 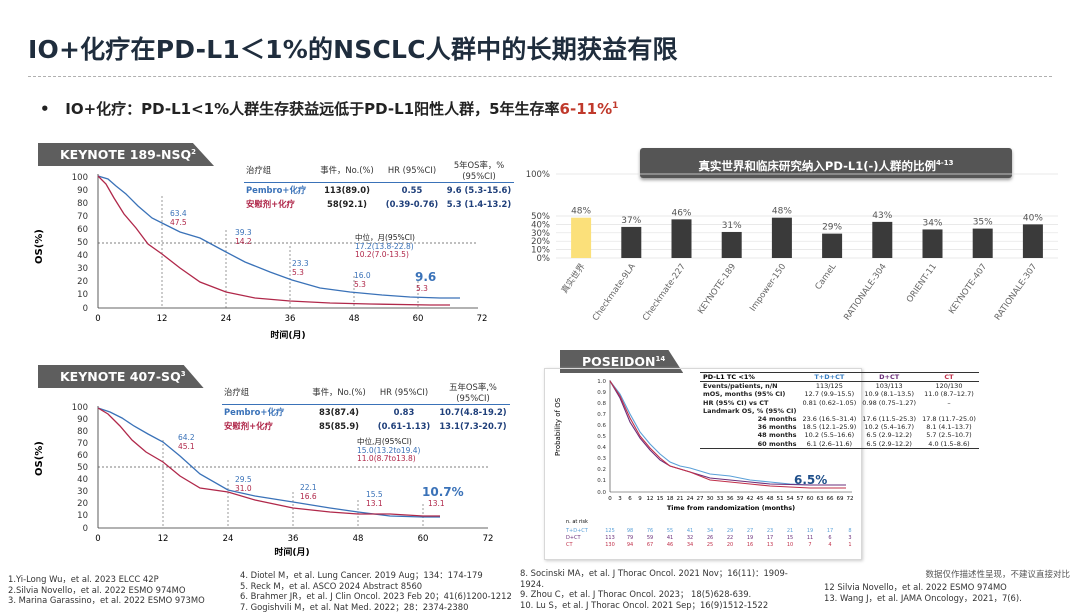 What do you see at coordinates (82, 516) in the screenshot?
I see `svg-text: 10` at bounding box center [82, 516].